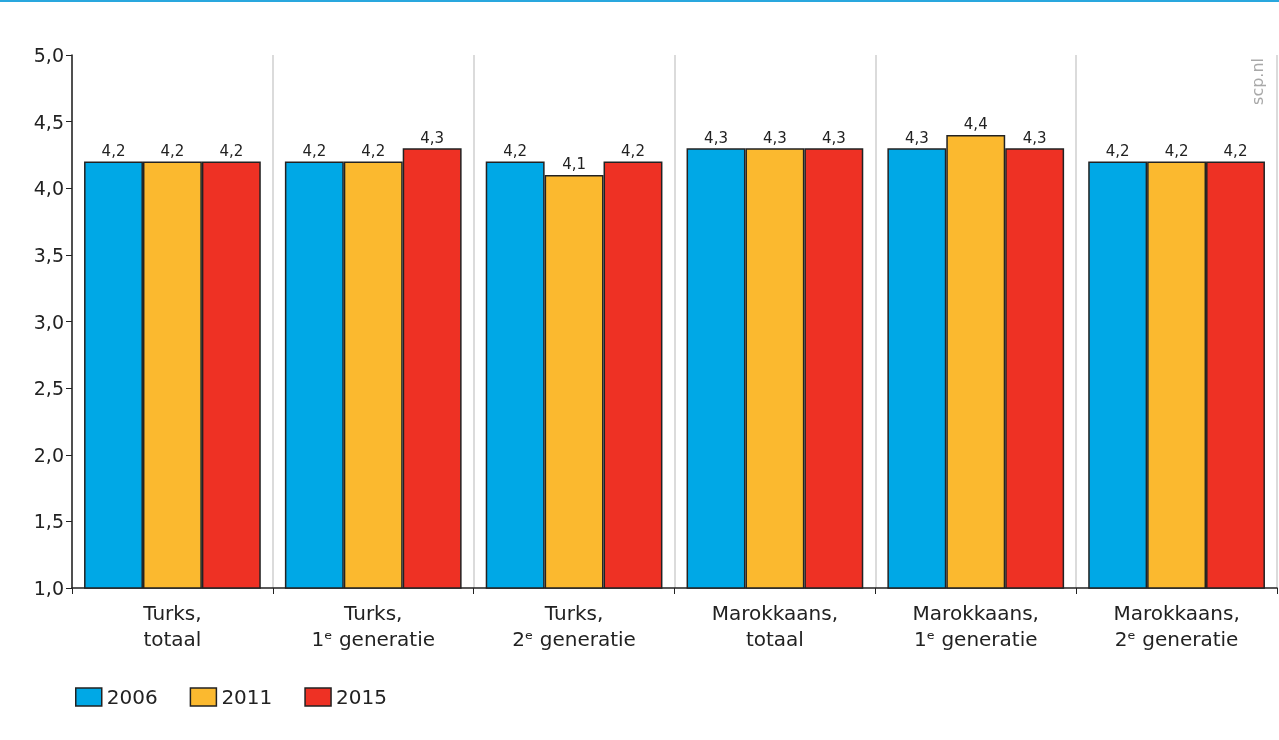  Describe the element at coordinates (172, 626) in the screenshot. I see `x-tick-label: Turks, totaal` at that location.